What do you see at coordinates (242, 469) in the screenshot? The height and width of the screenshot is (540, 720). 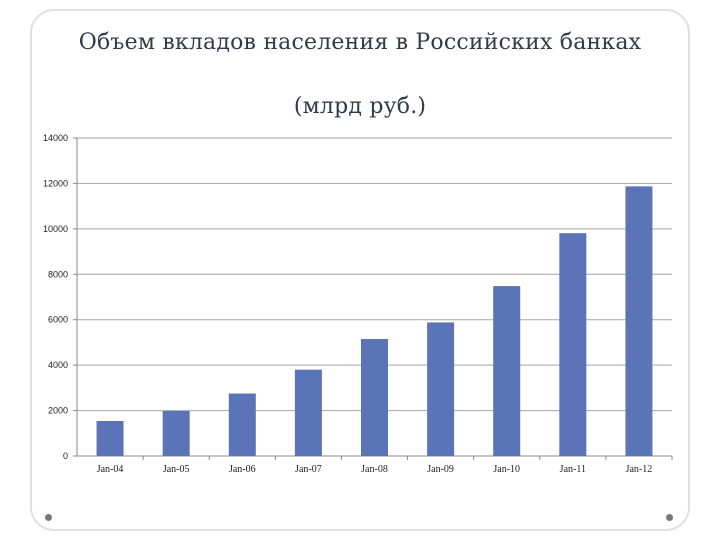 I see `x-tick-label: Jan-06` at bounding box center [242, 469].